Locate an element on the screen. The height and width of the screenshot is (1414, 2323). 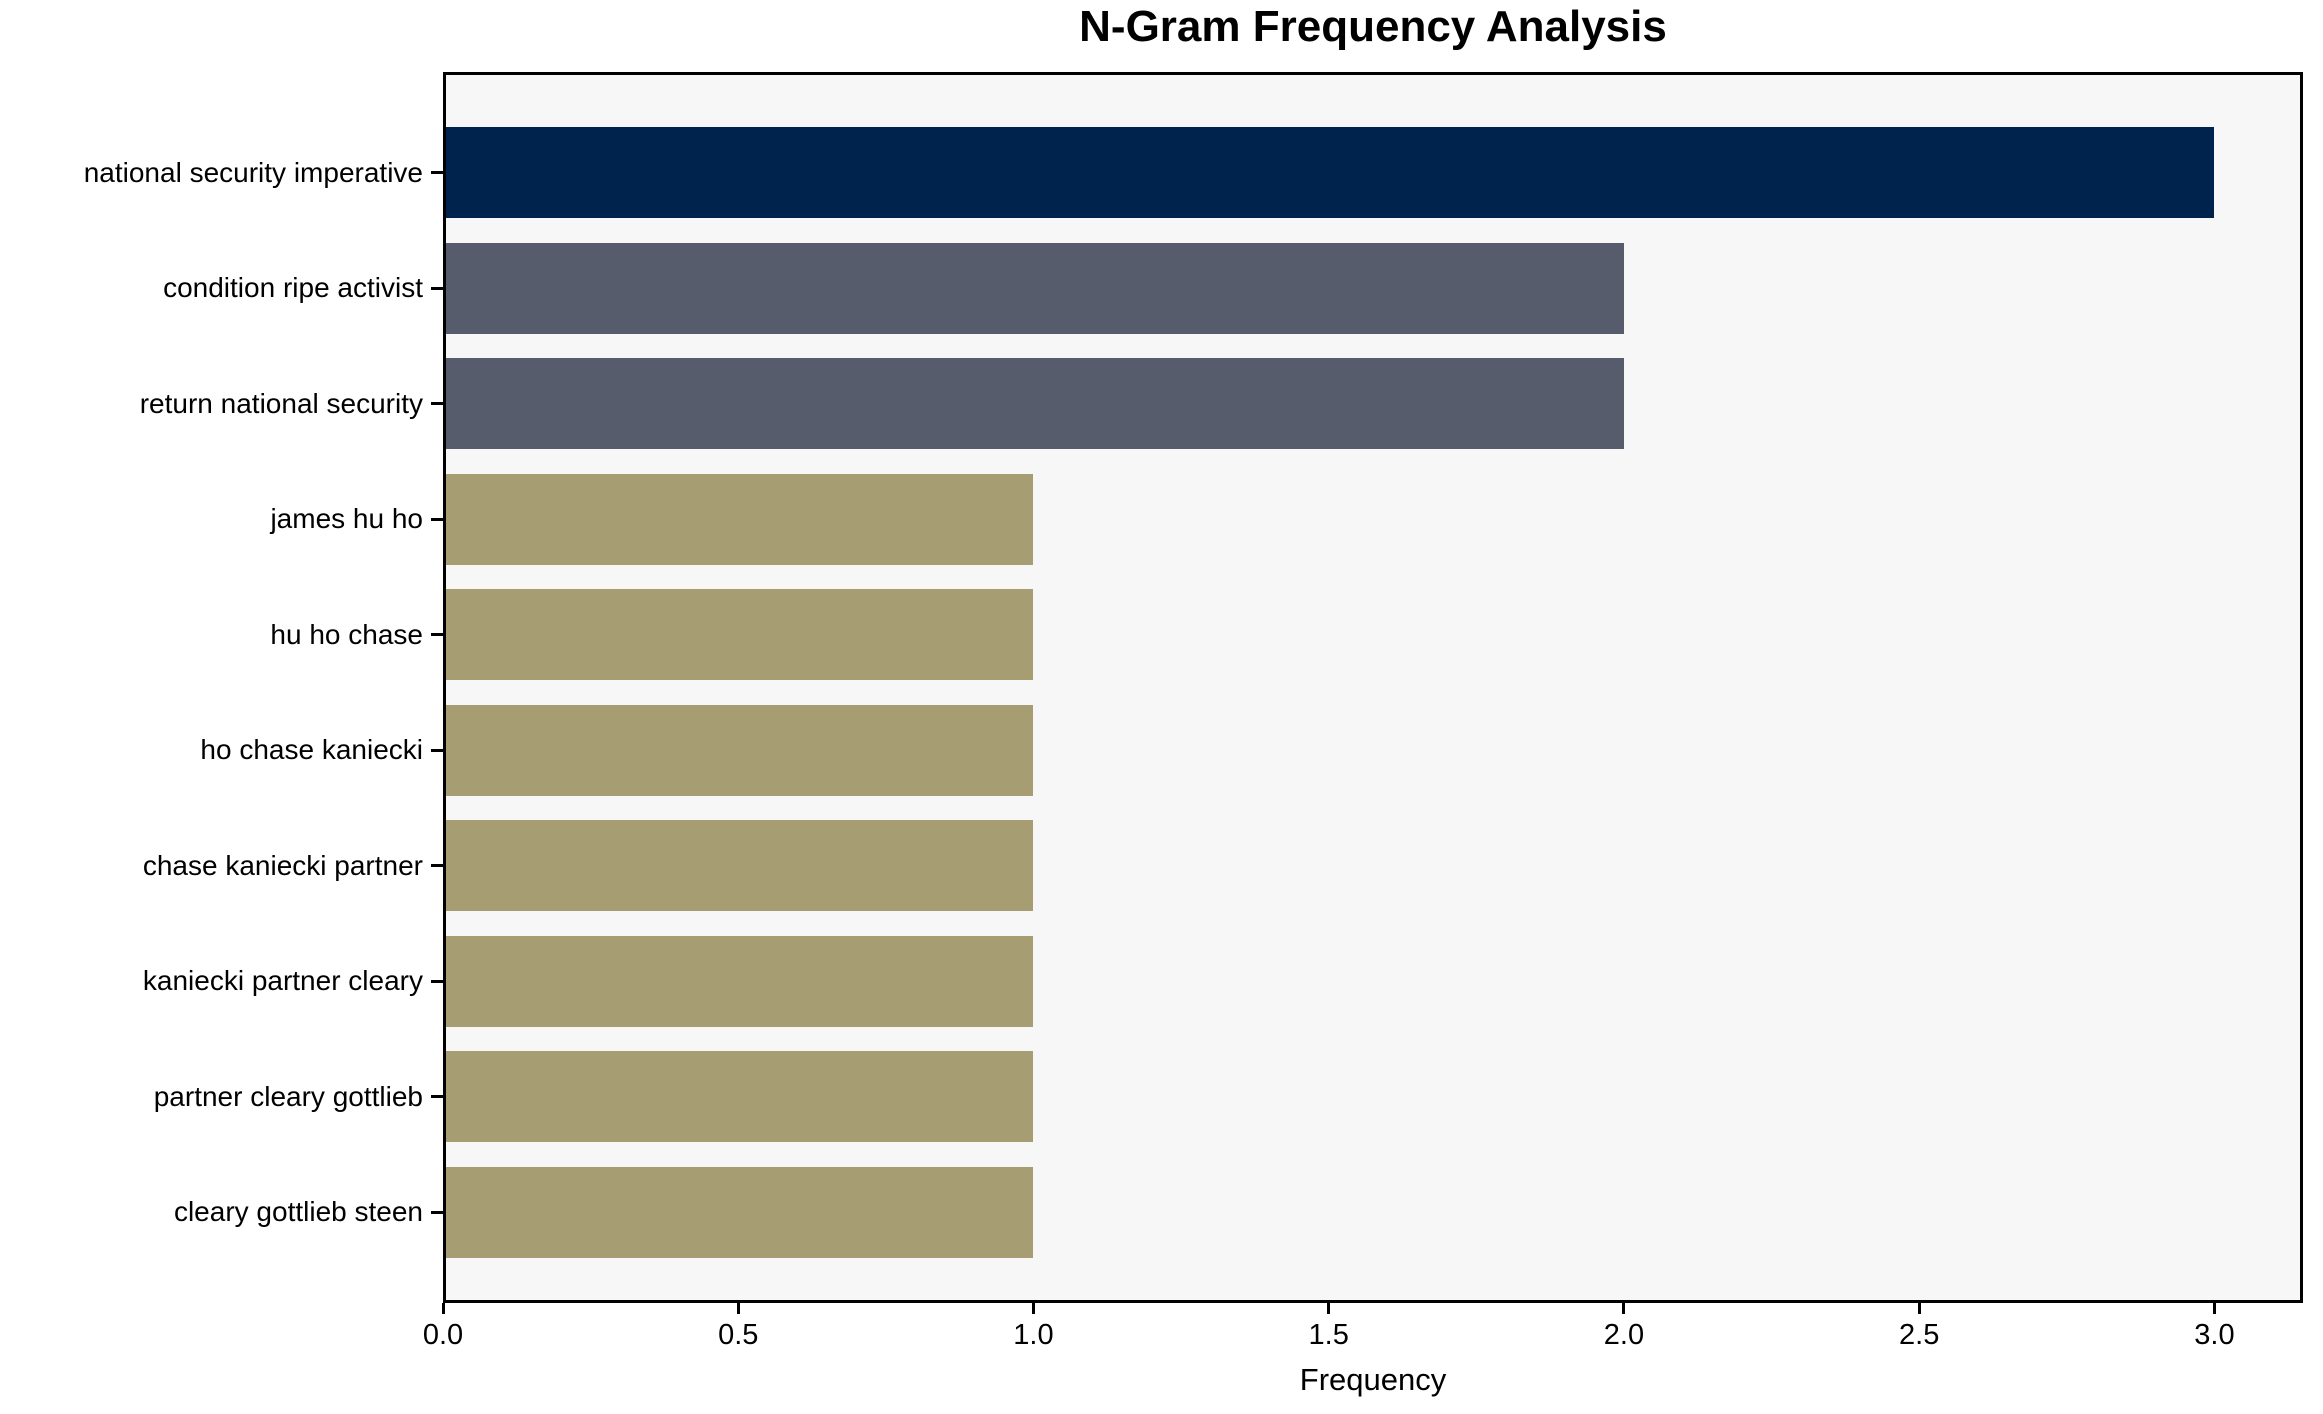
x-tick-label: 0.0 is located at coordinates (443, 1335).